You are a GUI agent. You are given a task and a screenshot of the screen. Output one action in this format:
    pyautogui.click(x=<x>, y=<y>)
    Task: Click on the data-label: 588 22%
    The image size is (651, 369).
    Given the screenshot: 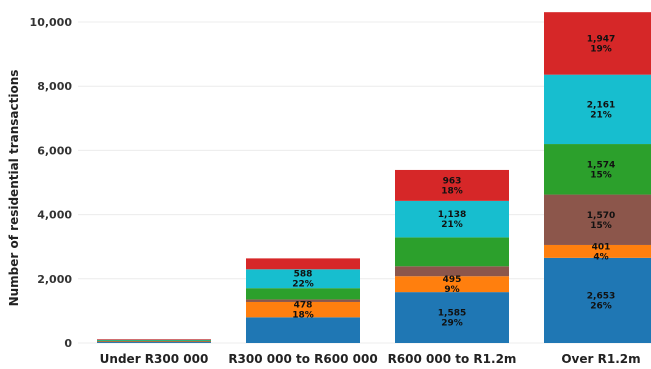 What is the action you would take?
    pyautogui.click(x=303, y=280)
    